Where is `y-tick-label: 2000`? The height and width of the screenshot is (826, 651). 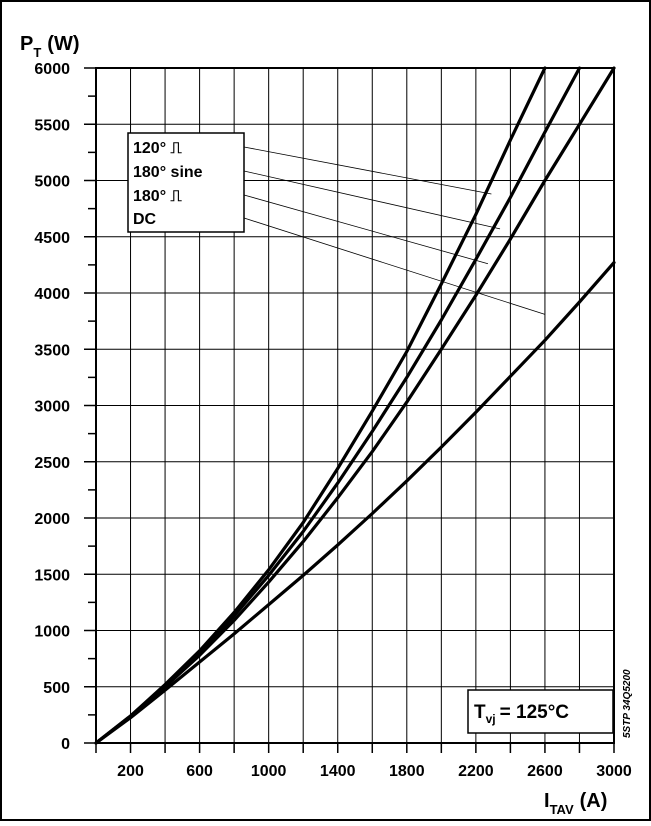 y-tick-label: 2000 is located at coordinates (52, 519).